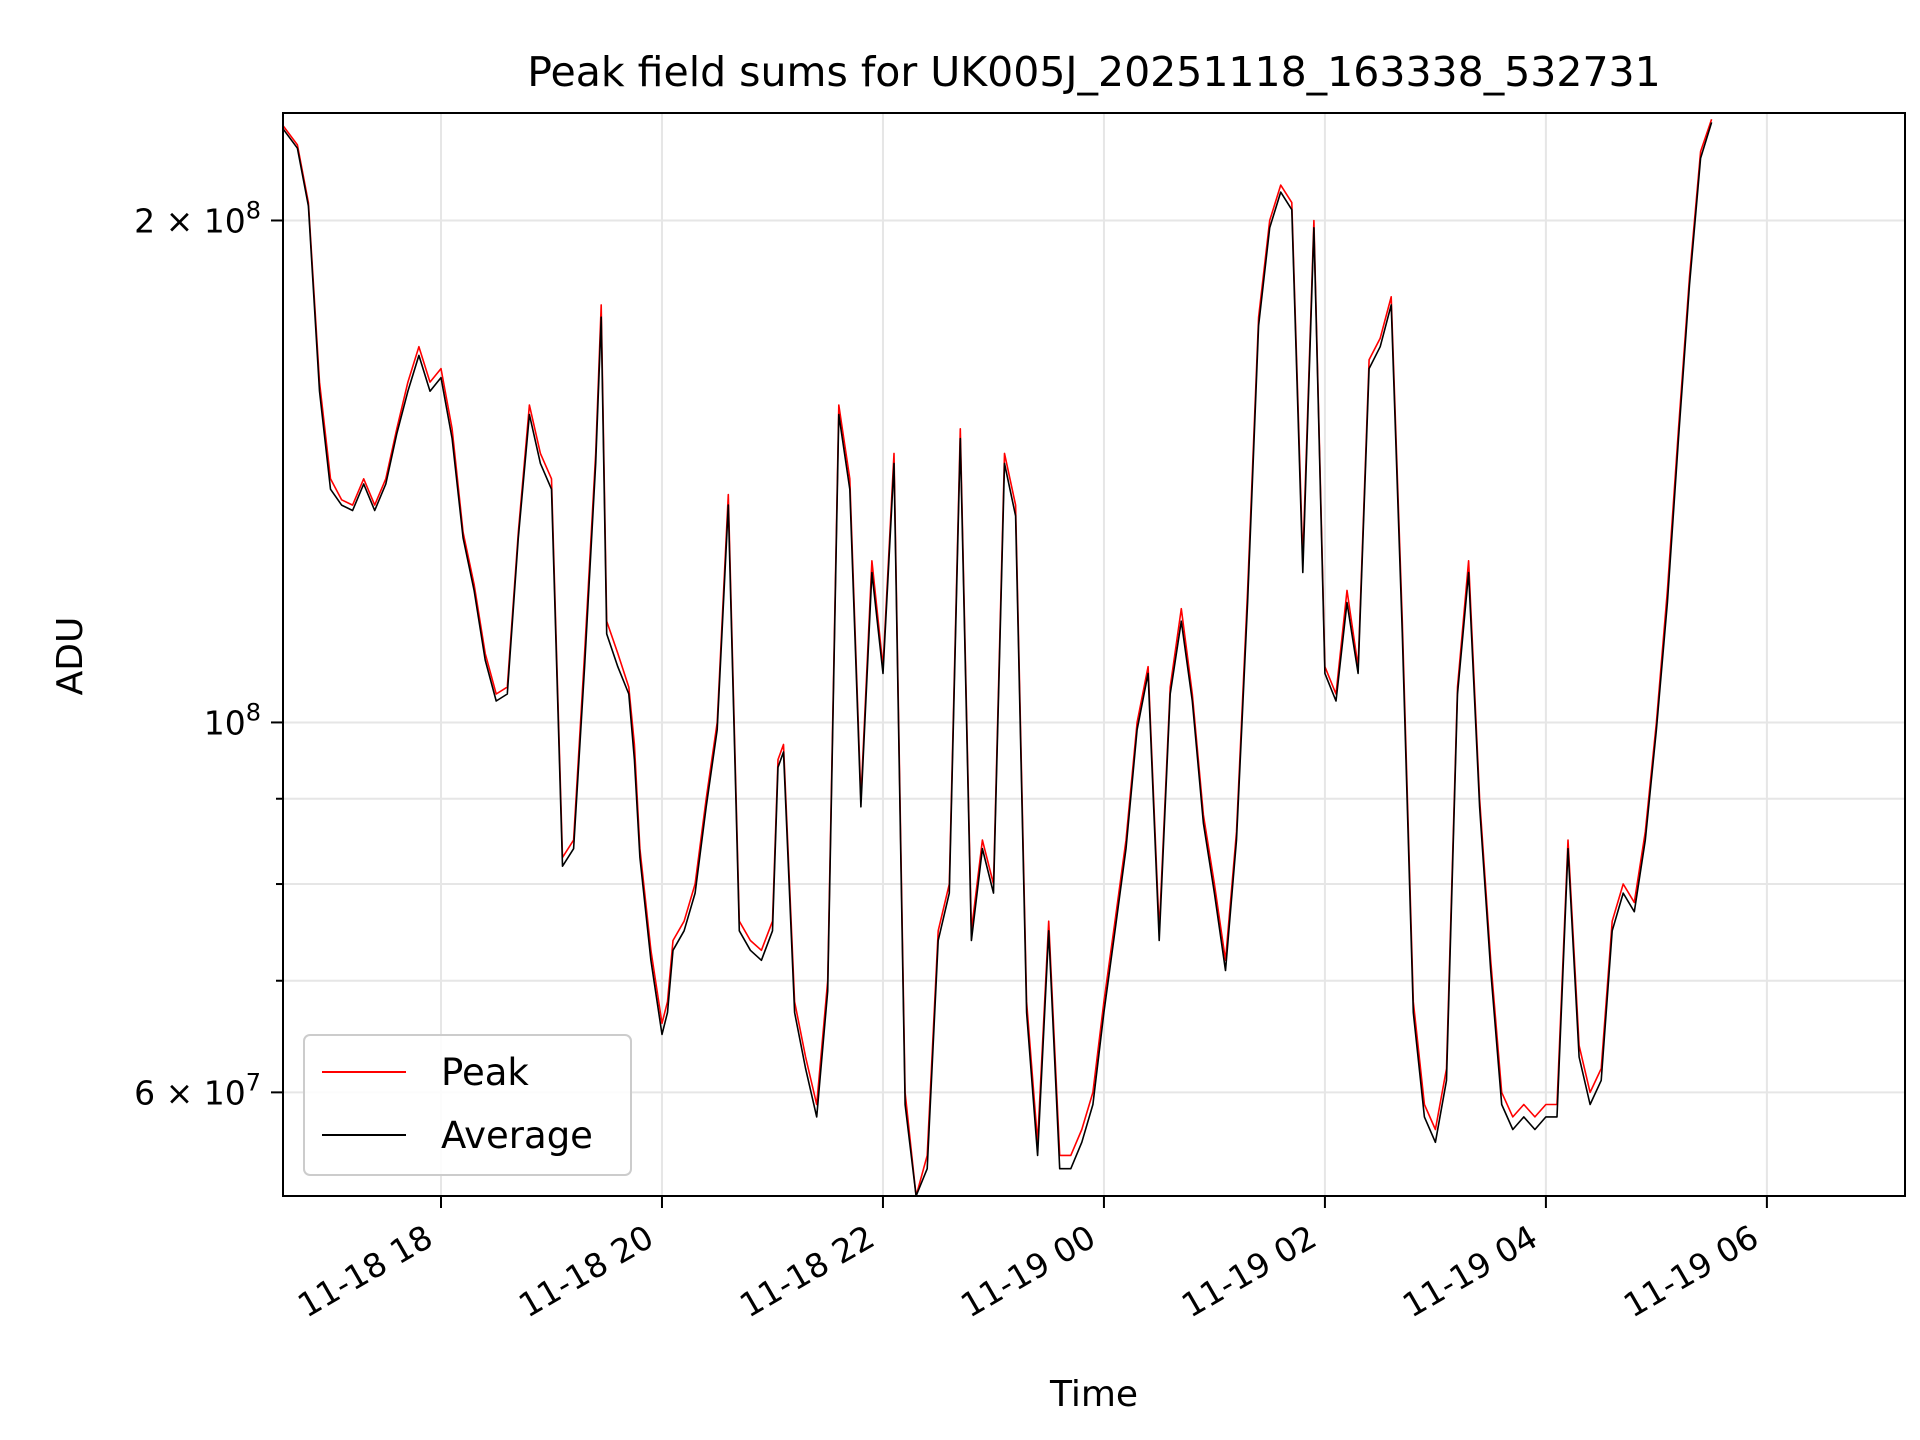 Image resolution: width=1920 pixels, height=1440 pixels. What do you see at coordinates (1093, 1394) in the screenshot?
I see `x-axis-label: Time` at bounding box center [1093, 1394].